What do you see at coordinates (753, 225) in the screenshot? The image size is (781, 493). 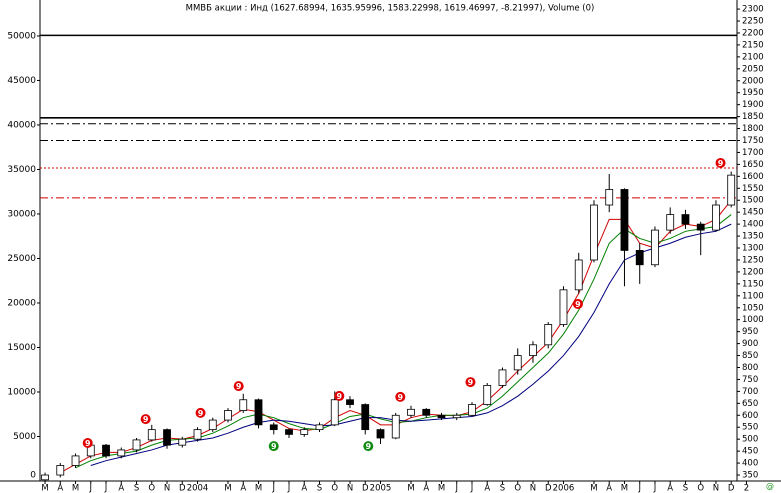 I see `y2-tick-label: 1400` at bounding box center [753, 225].